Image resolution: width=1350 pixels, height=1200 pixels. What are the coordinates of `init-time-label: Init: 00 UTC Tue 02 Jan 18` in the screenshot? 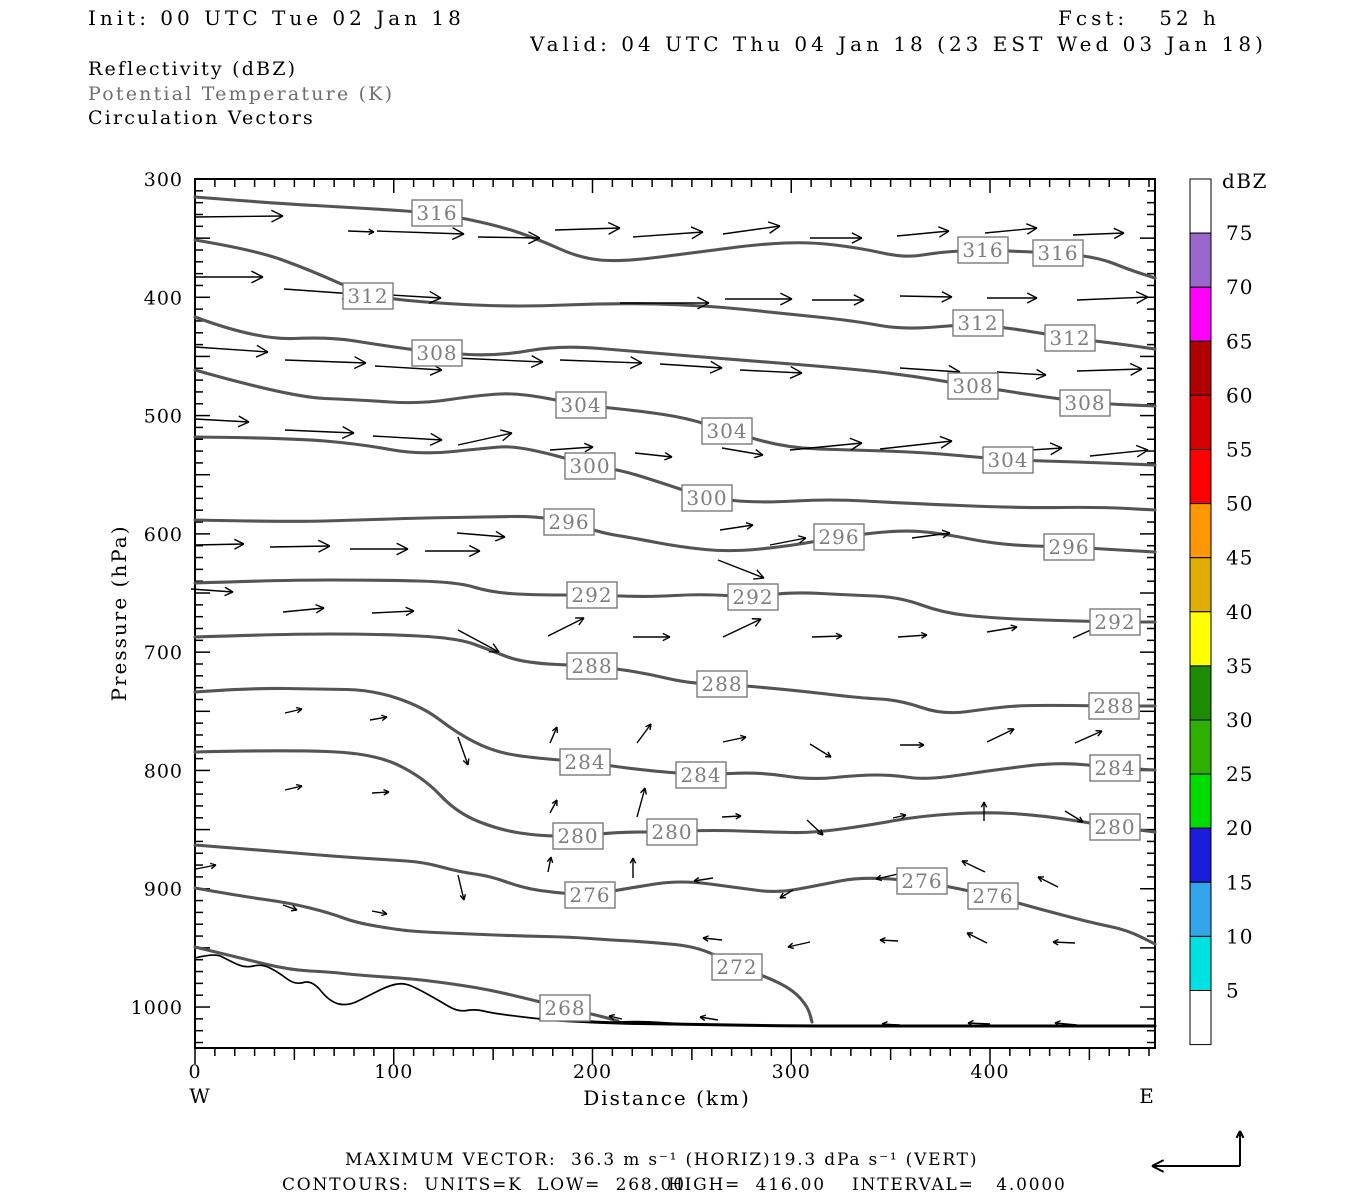 It's located at (276, 18).